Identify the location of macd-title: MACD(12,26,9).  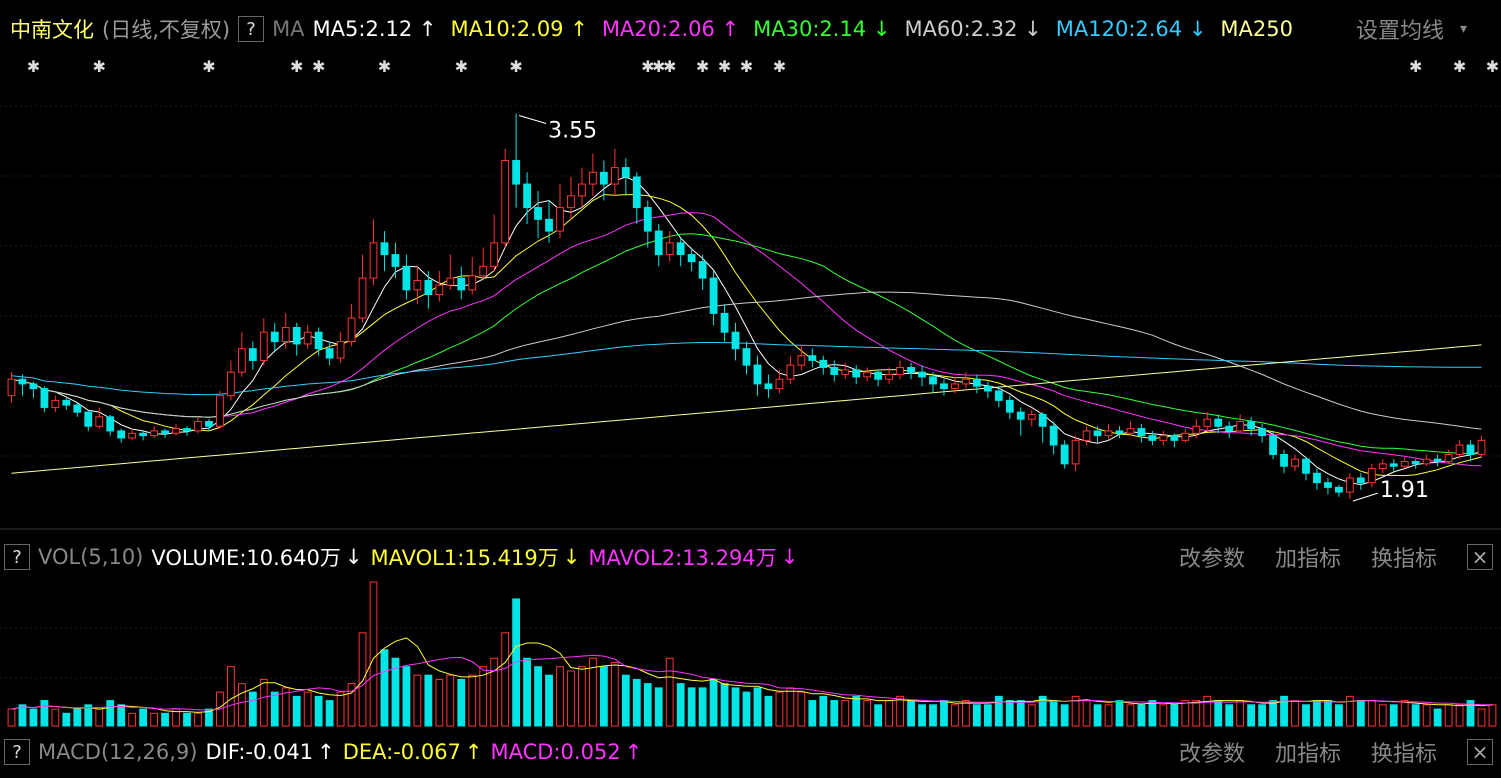
(118, 752).